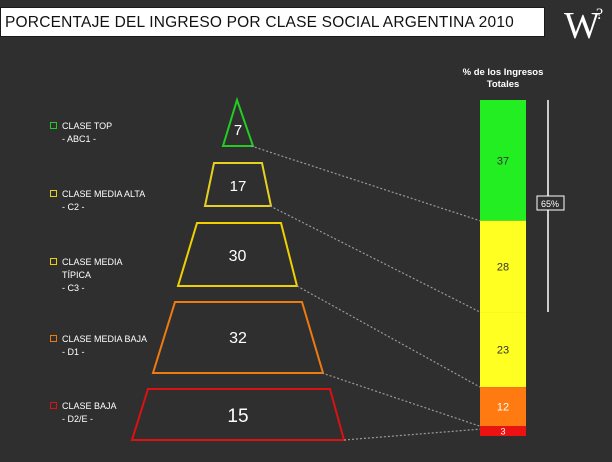 This screenshot has height=462, width=612. What do you see at coordinates (77, 275) in the screenshot?
I see `legend-label: TÍPICA` at bounding box center [77, 275].